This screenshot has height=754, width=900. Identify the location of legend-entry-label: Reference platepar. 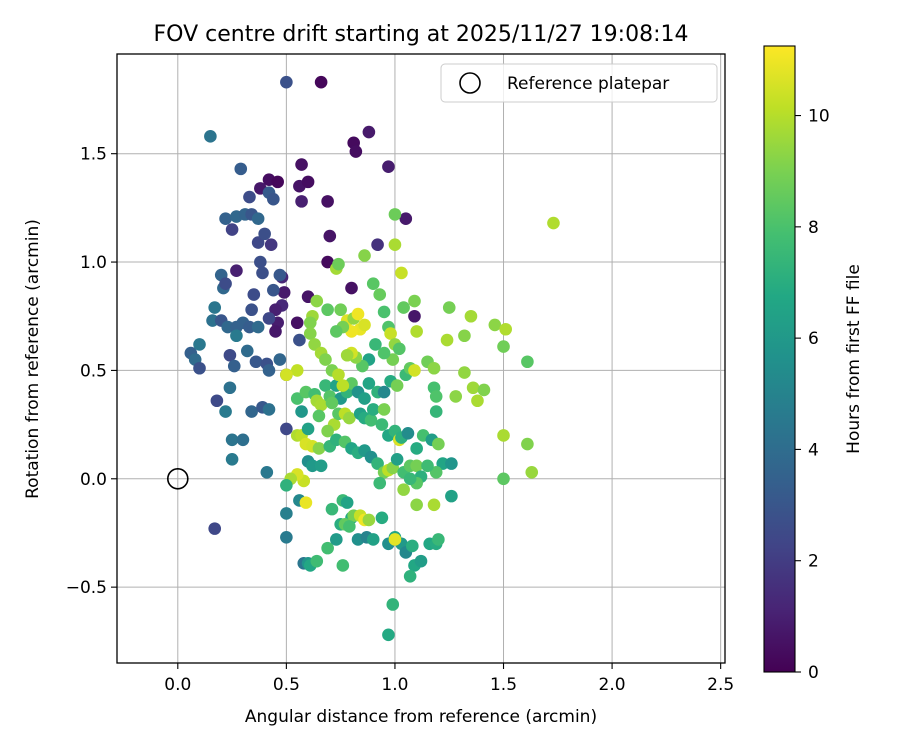
(588, 84).